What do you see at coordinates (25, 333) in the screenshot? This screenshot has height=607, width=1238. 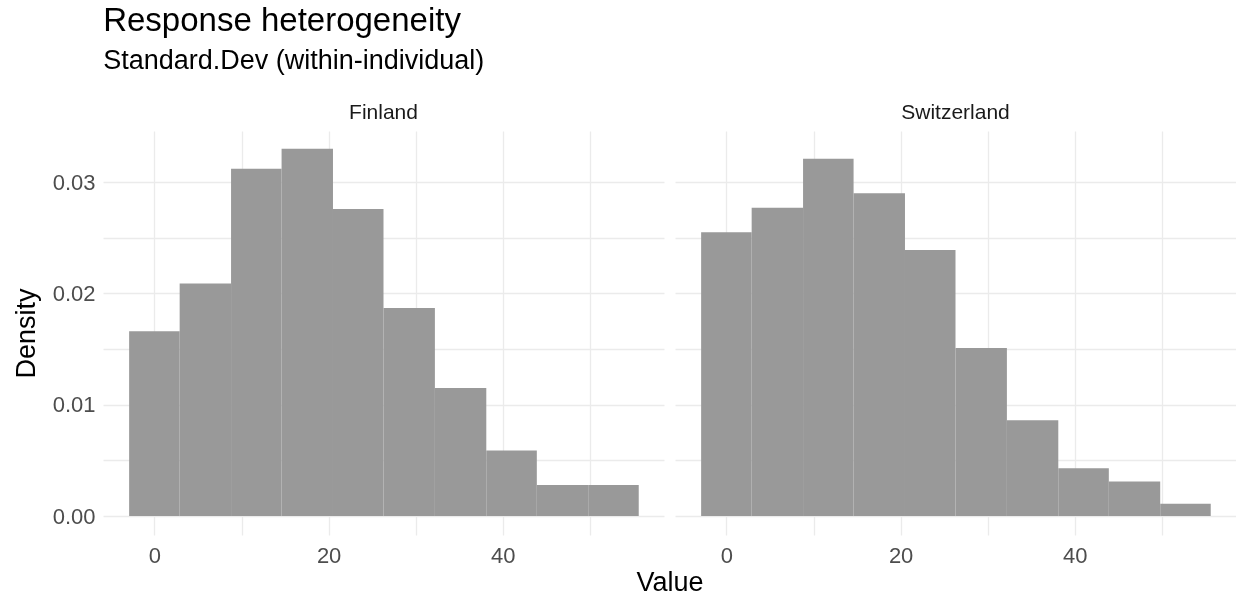 I see `y-axis-title: Density` at bounding box center [25, 333].